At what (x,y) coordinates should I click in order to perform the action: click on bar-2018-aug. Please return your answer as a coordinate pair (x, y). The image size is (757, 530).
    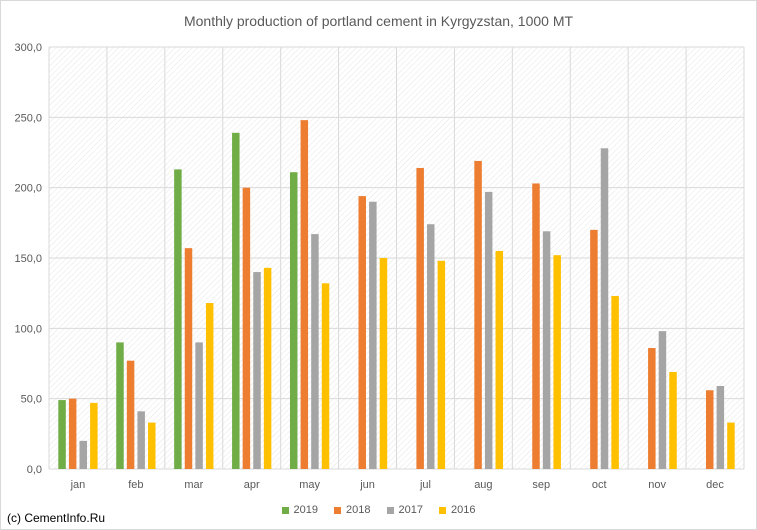
    Looking at the image, I should click on (478, 314).